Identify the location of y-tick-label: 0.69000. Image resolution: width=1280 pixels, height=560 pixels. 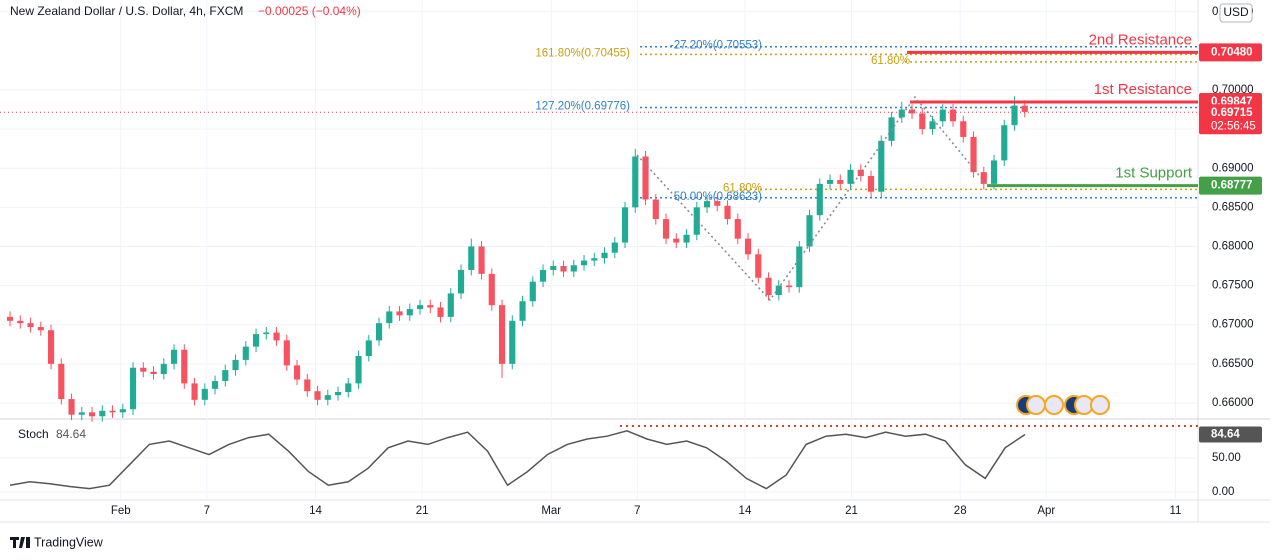
(1233, 168).